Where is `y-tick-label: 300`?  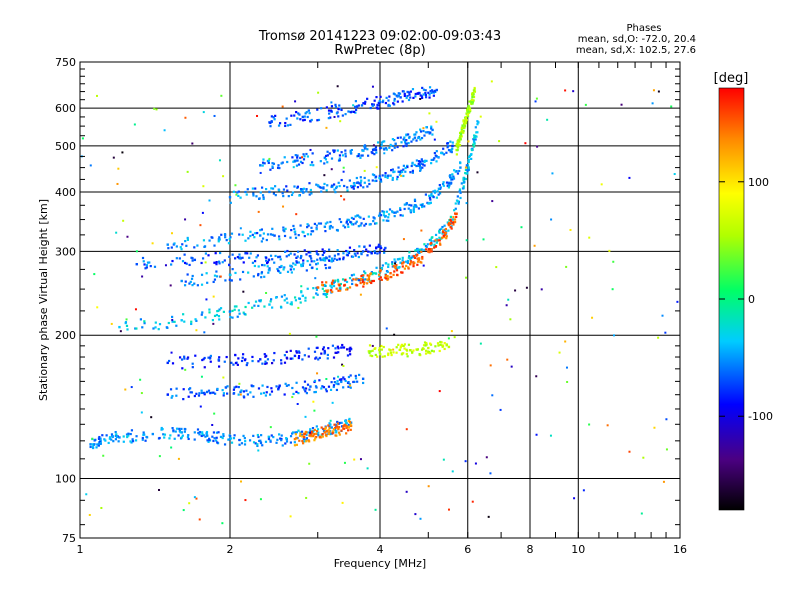 y-tick-label: 300 is located at coordinates (65, 251).